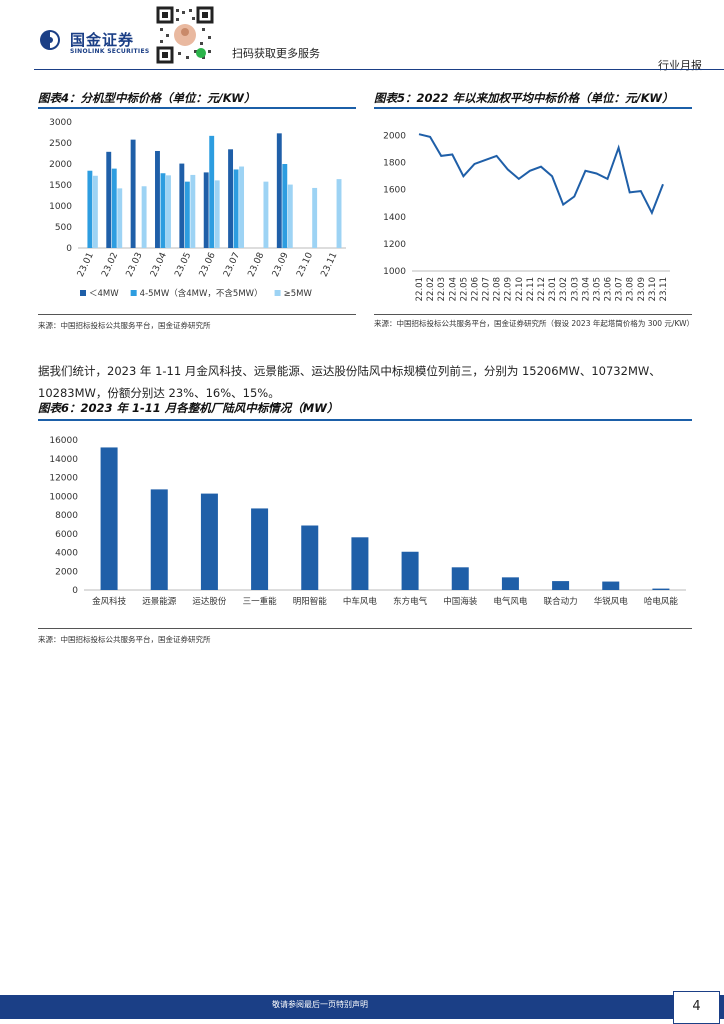  Describe the element at coordinates (642, 289) in the screenshot. I see `fig5-x-tick-label: 23.09` at that location.